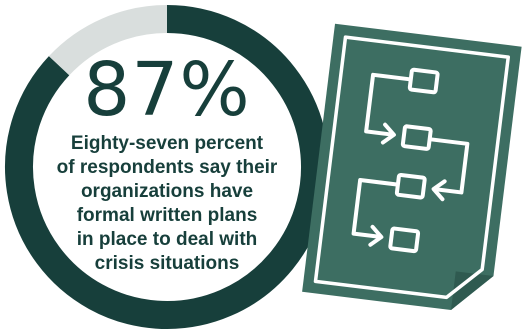 This screenshot has height=335, width=522. What do you see at coordinates (108, 40) in the screenshot?
I see `donut-slice-remaining` at bounding box center [108, 40].